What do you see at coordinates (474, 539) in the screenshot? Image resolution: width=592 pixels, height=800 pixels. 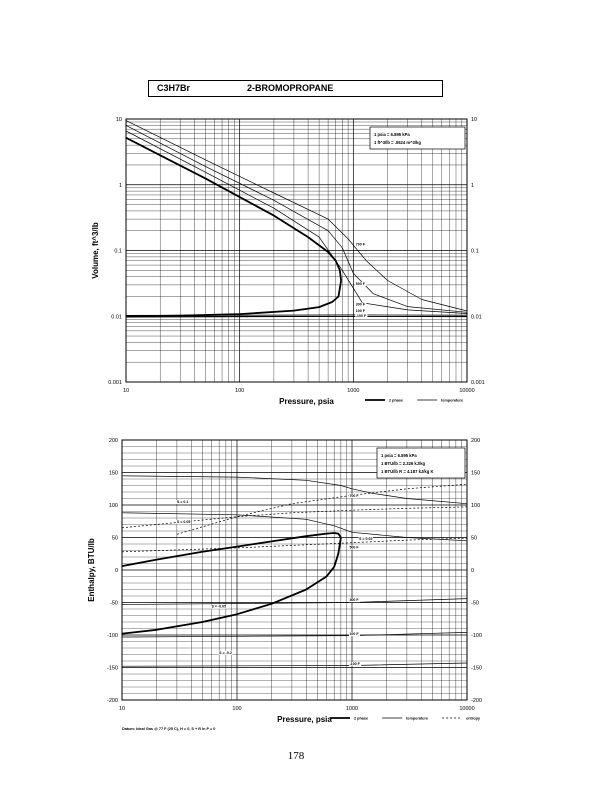 I see `y-tick-label-right: 50` at bounding box center [474, 539].